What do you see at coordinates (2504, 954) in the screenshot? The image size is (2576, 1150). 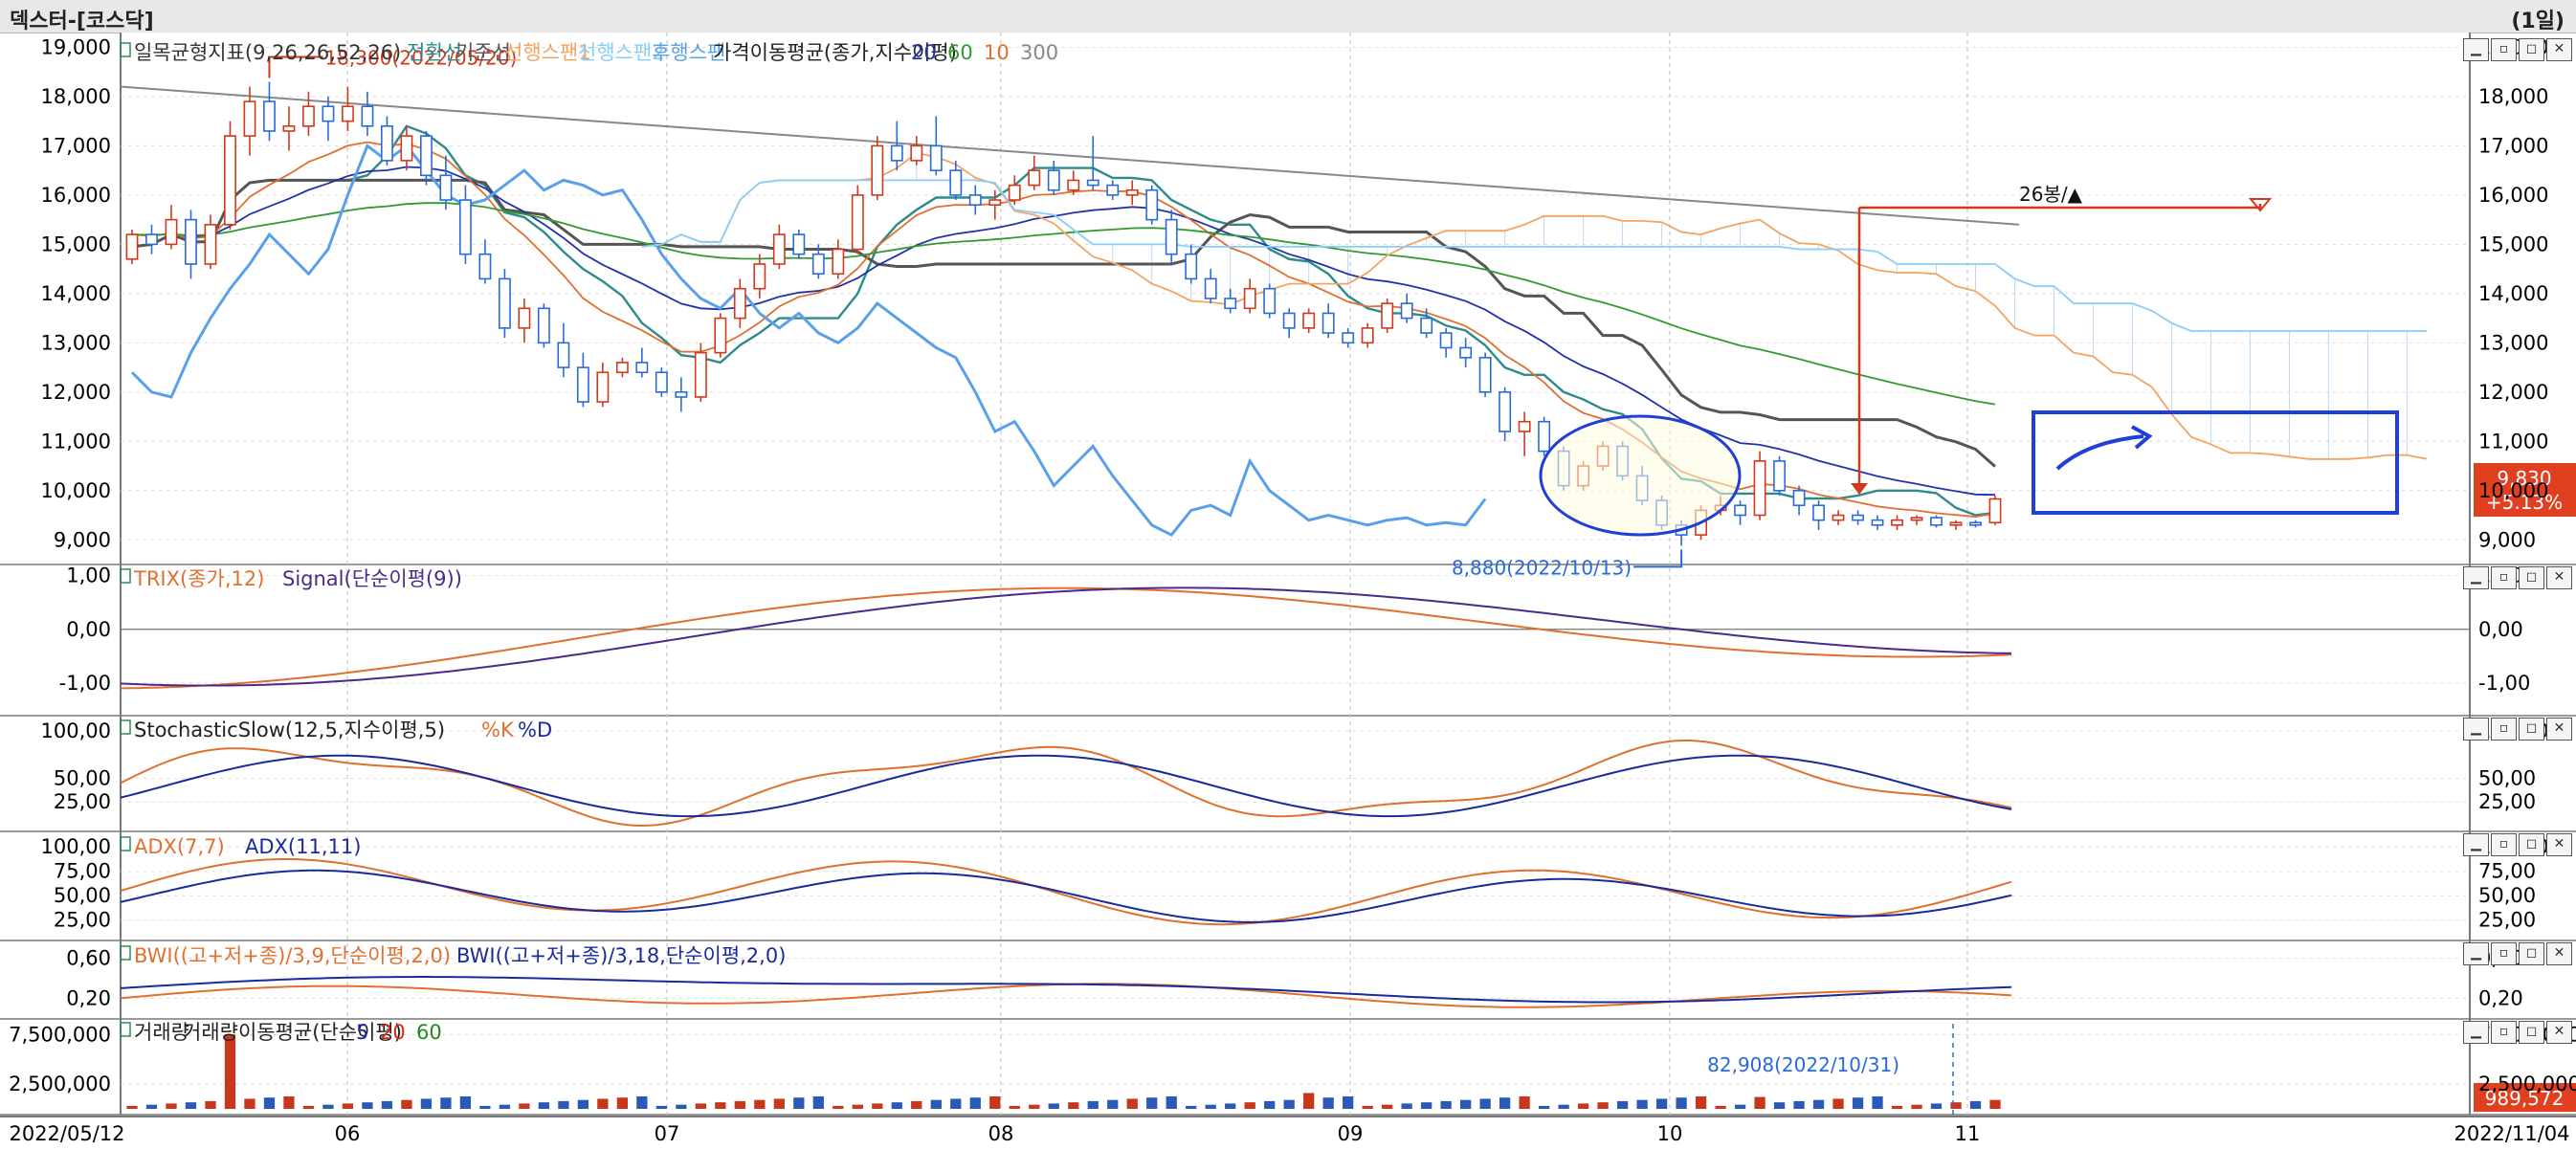 I see `restore-panel-icon: ▫` at bounding box center [2504, 954].